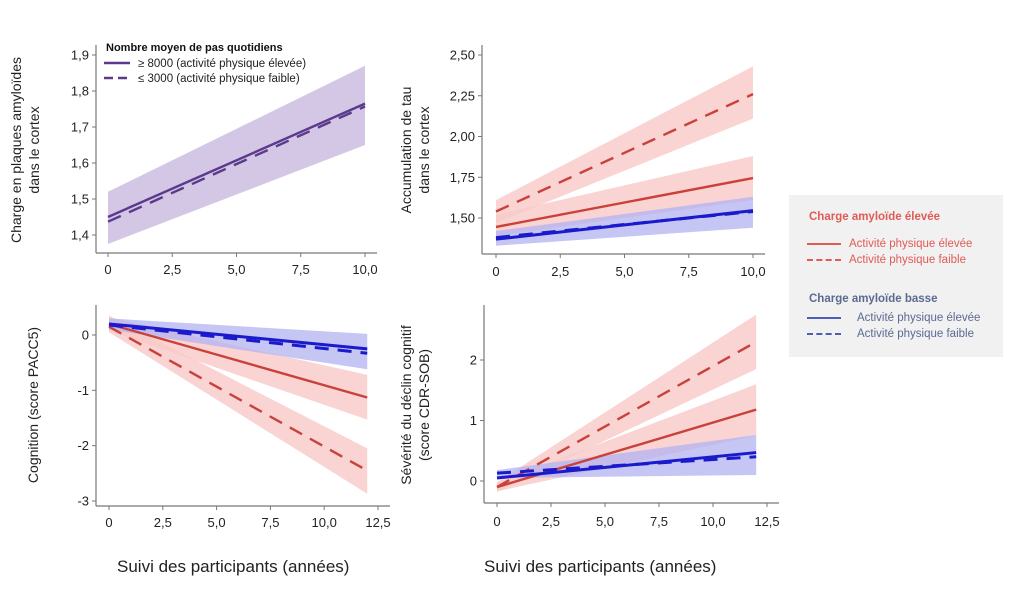 This screenshot has width=1024, height=602. What do you see at coordinates (194, 48) in the screenshot?
I see `legend-title: Nombre moyen de pas quotidiens` at bounding box center [194, 48].